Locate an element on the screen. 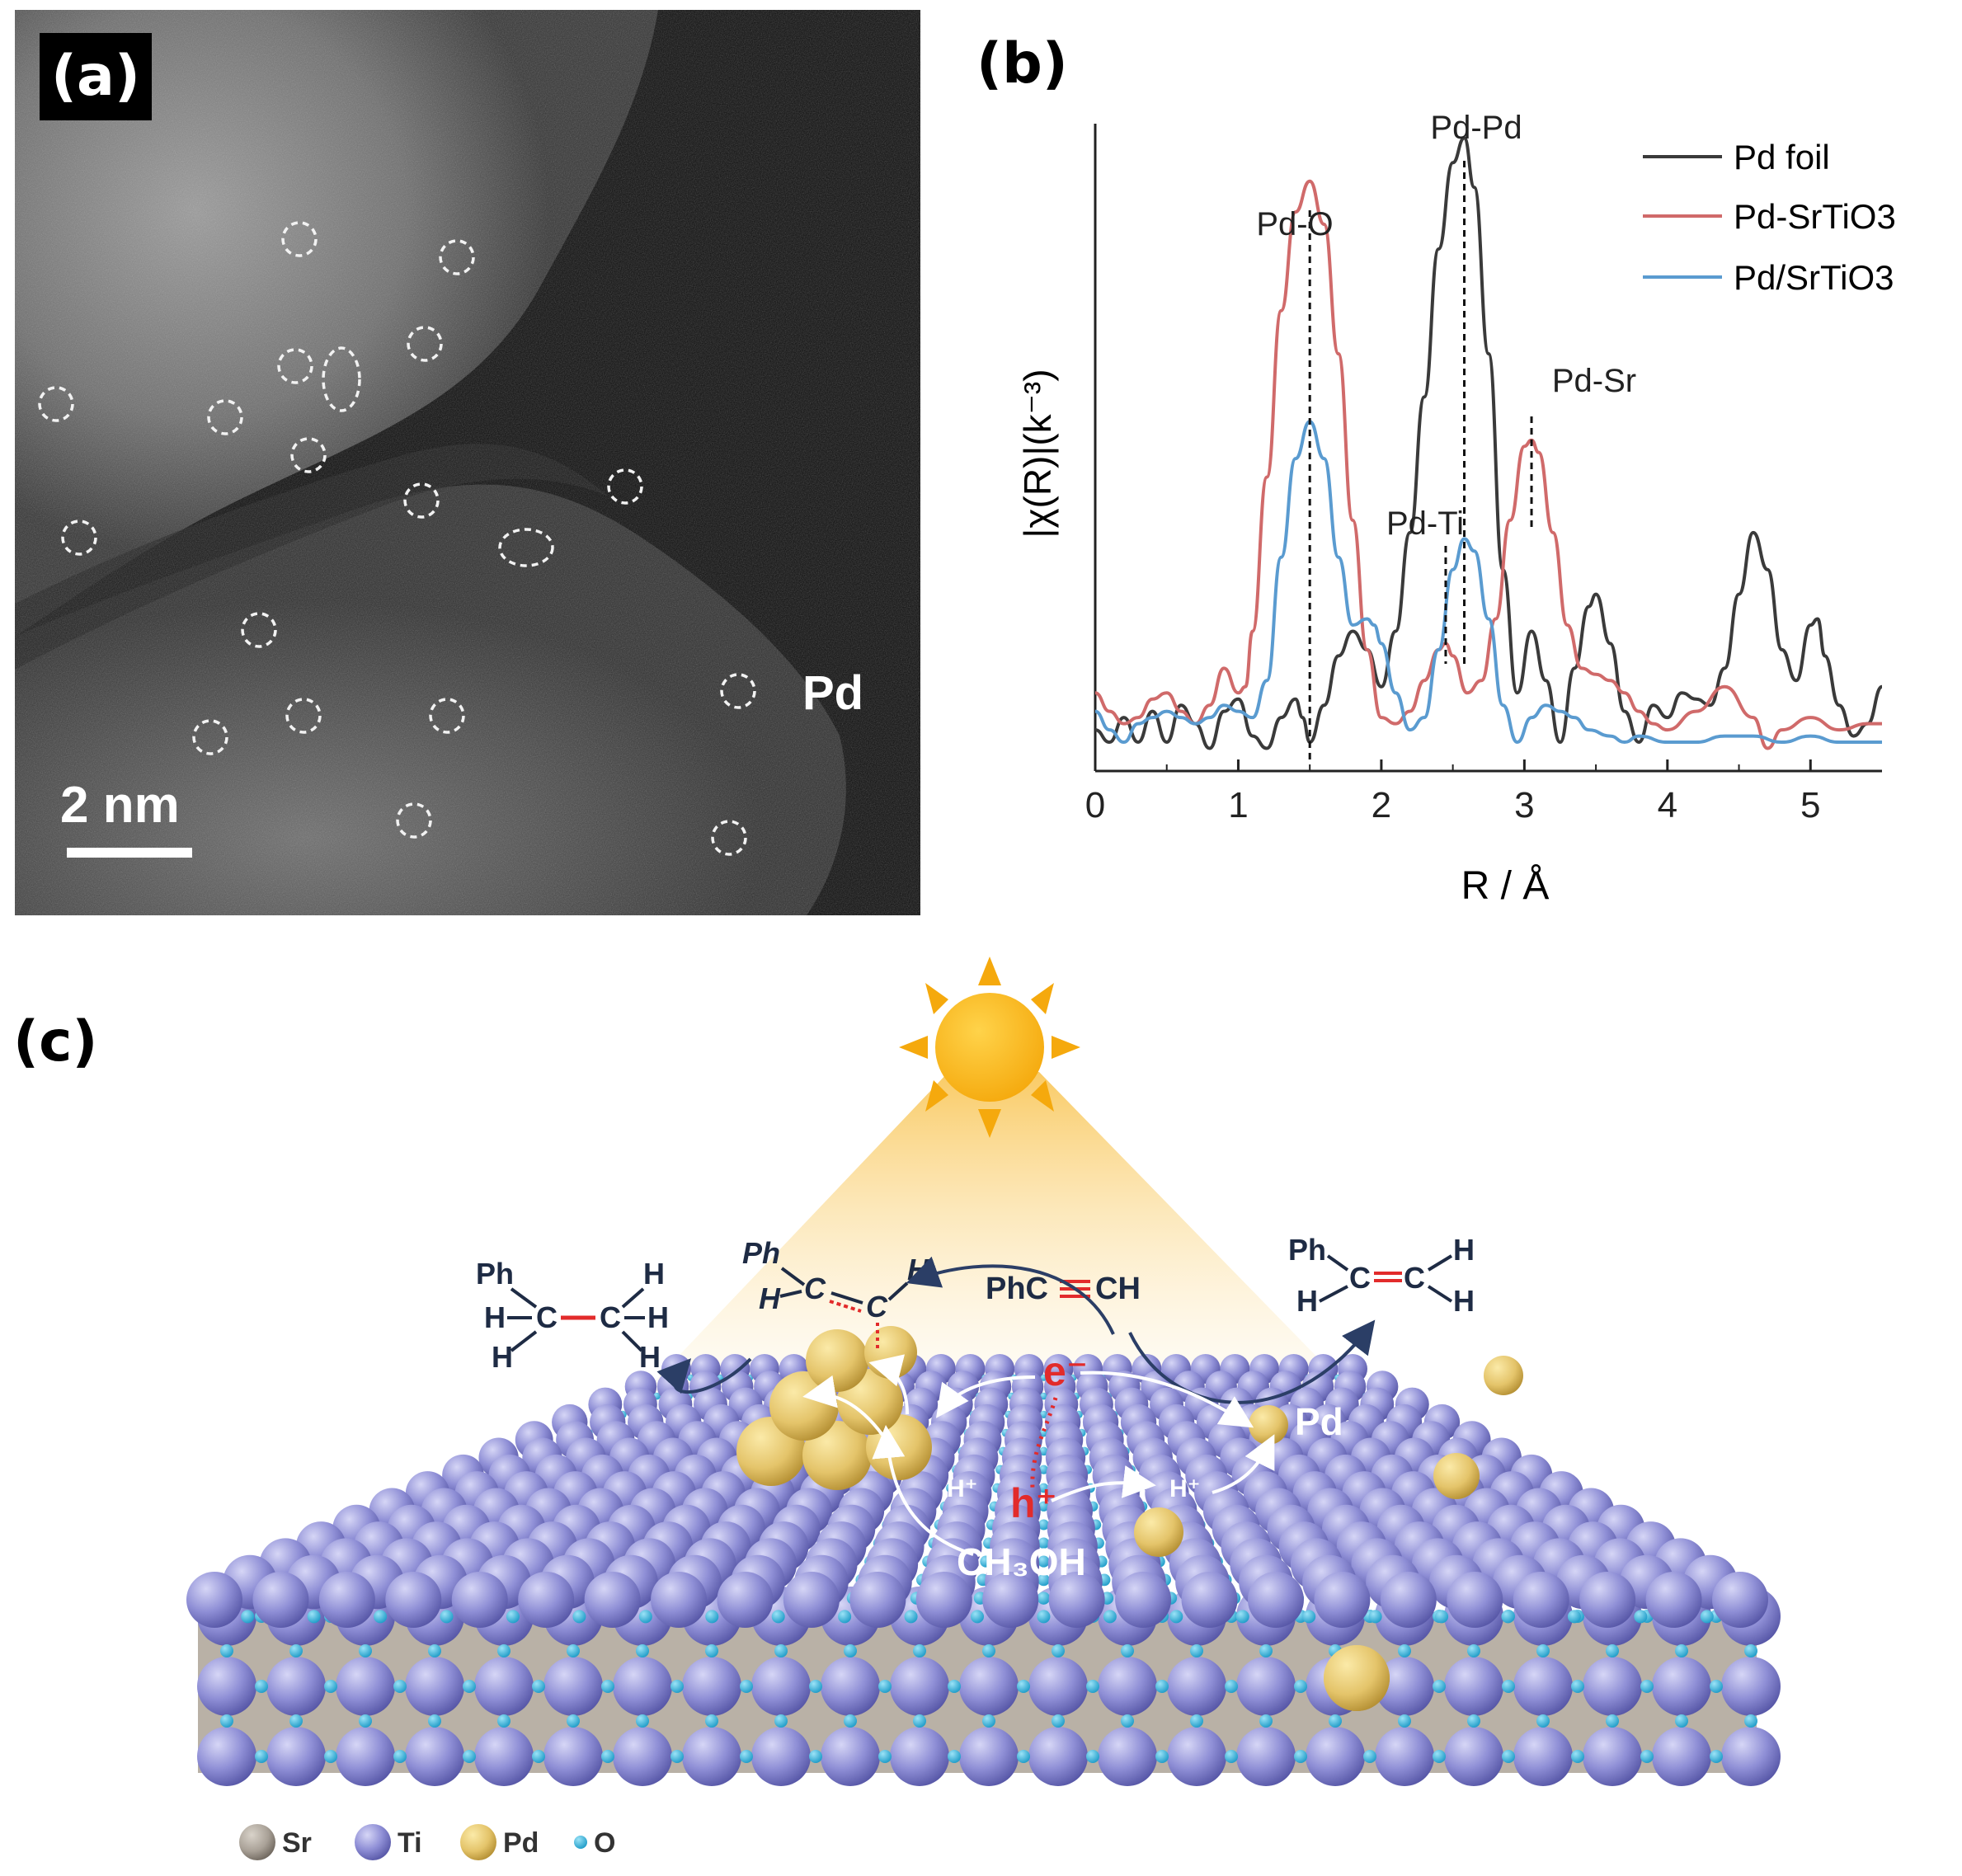 The image size is (1962, 1876). styrene-molecule: Ph H C C H H is located at coordinates (1382, 1275).